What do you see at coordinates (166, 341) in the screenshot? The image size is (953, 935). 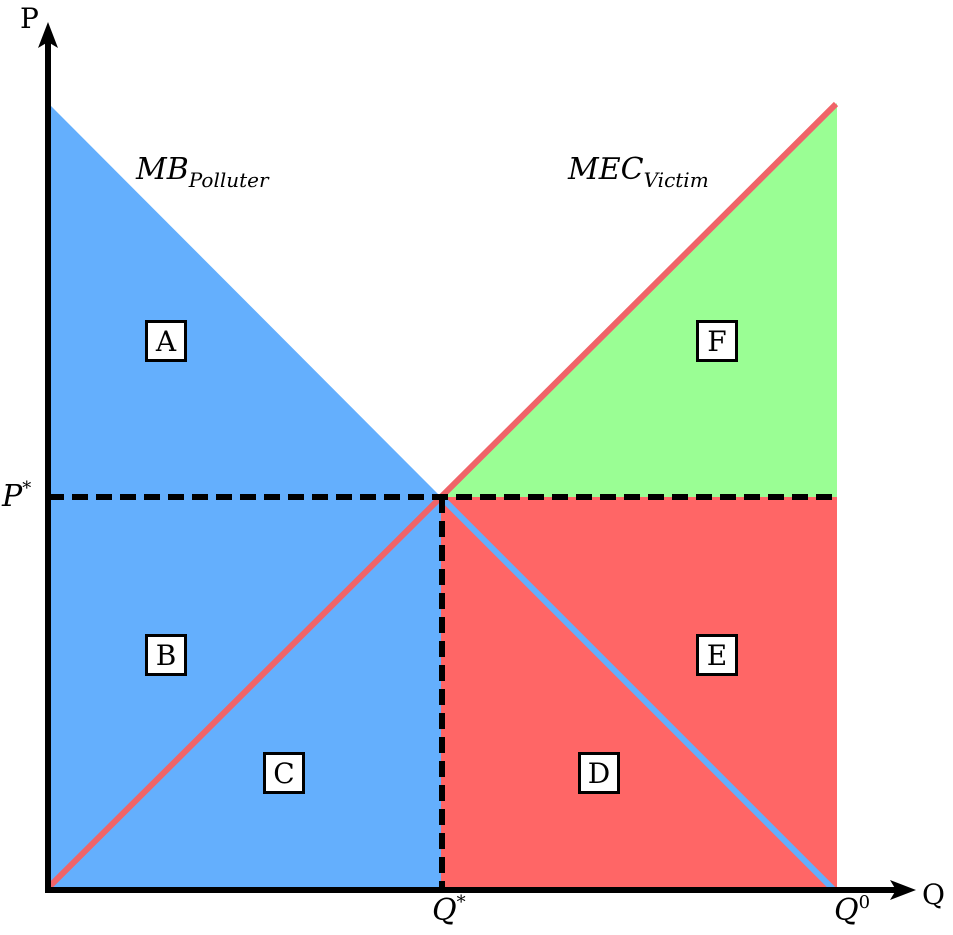 I see `region-a-label: A` at bounding box center [166, 341].